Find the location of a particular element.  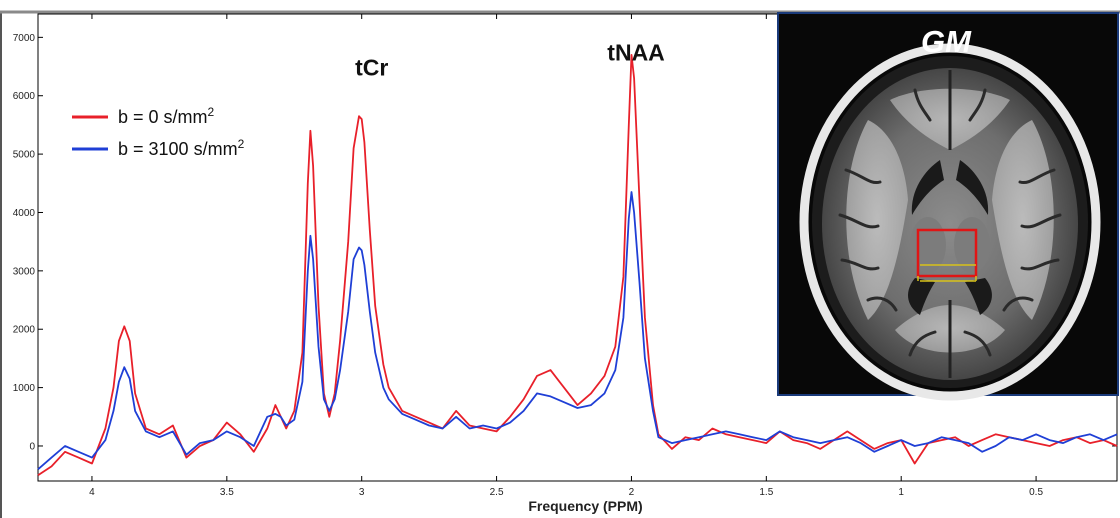

sulci is located at coordinates (950, 222).